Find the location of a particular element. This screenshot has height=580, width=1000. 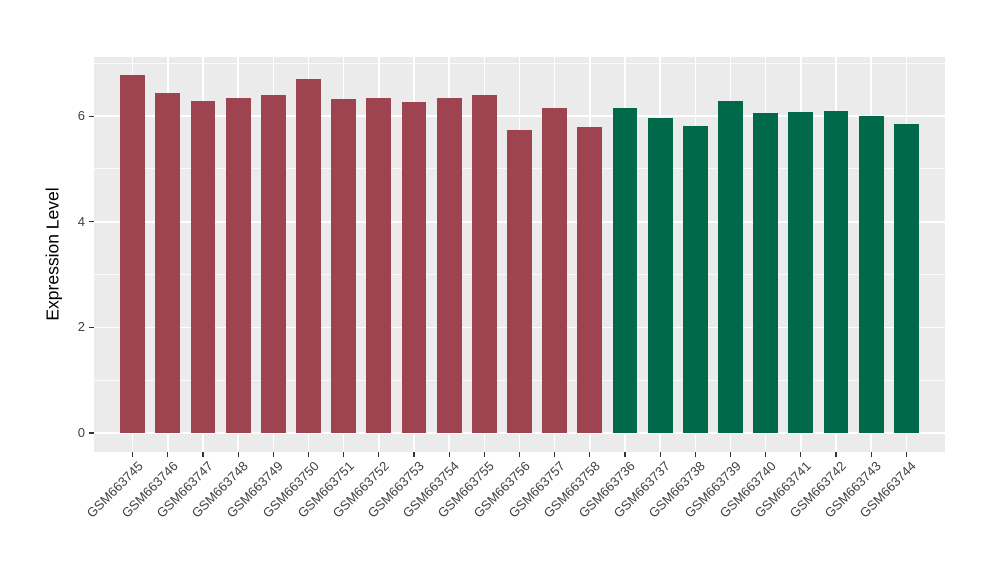

y-tick-label: 4 is located at coordinates (81, 221).